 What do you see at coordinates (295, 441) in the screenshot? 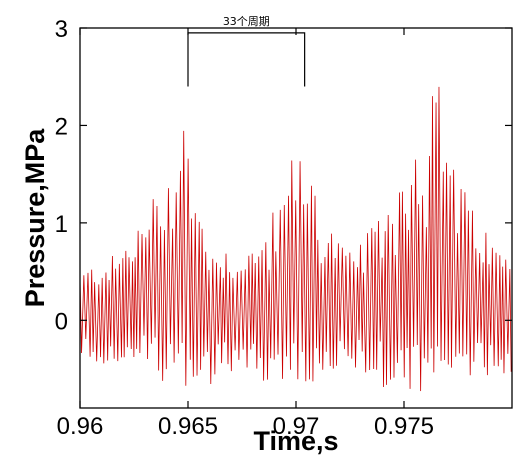
I see `x-axis-title: Time,s` at bounding box center [295, 441].